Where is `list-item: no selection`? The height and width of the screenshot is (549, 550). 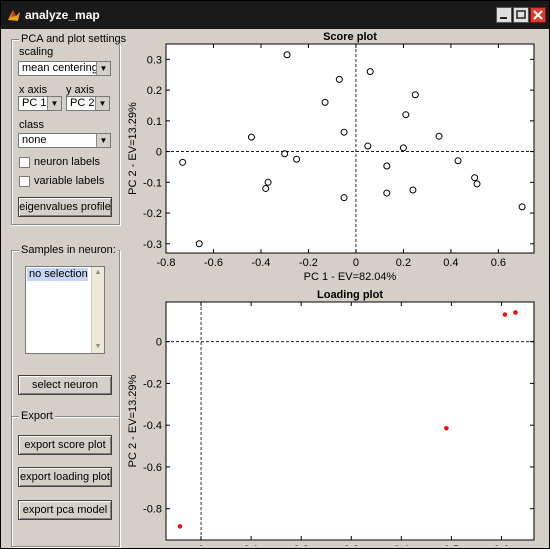
list-item: no selection is located at coordinates (57, 274).